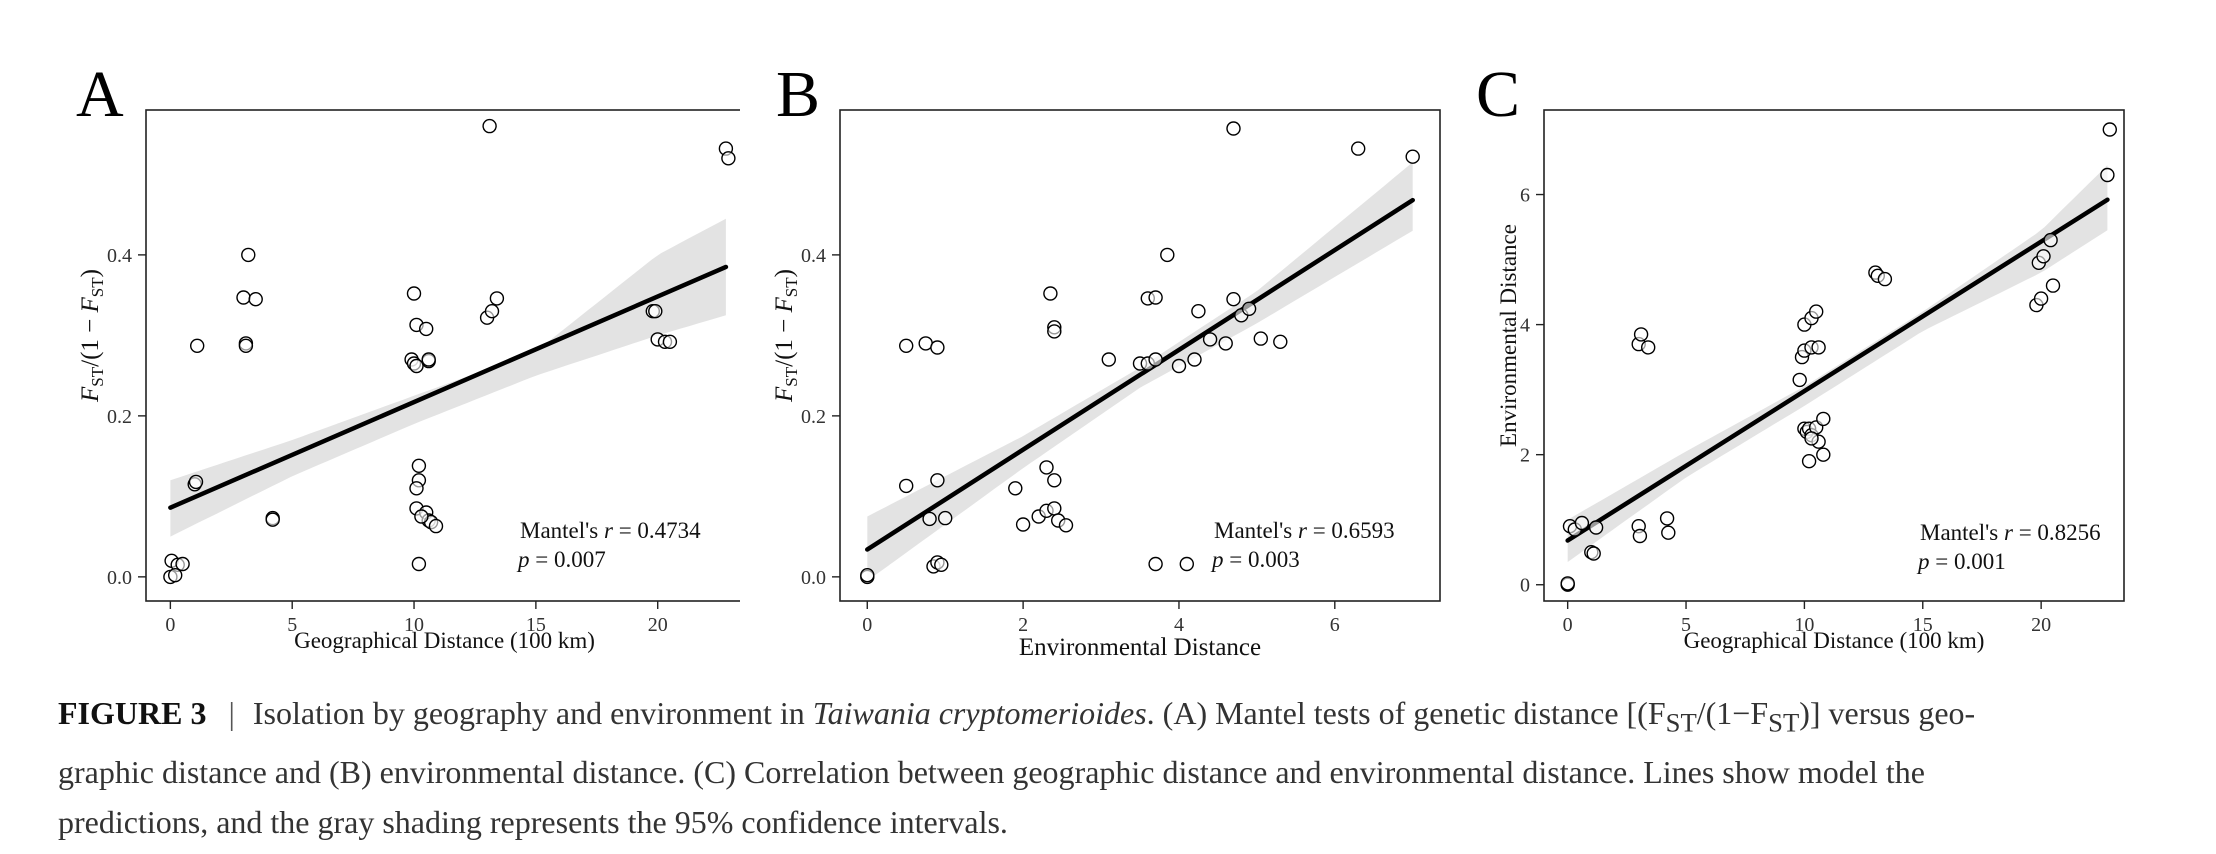  I want to click on confidence-band-c, so click(1837, 364).